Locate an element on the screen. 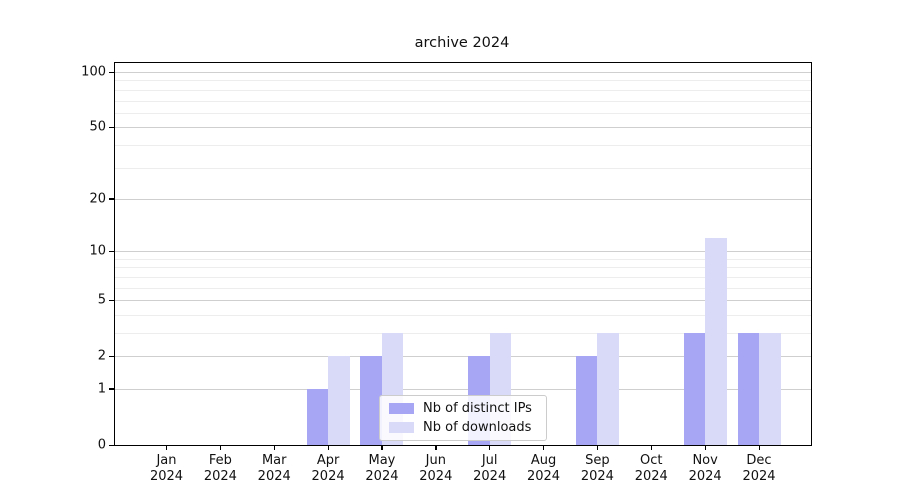  bar-downloads-nov is located at coordinates (716, 341).